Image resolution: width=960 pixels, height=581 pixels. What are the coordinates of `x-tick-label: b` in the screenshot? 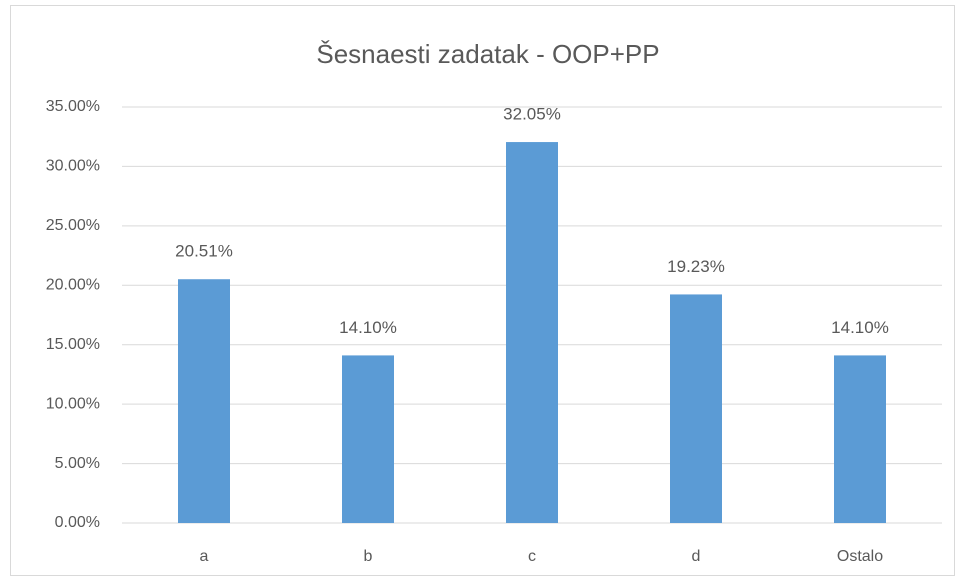 It's located at (368, 556).